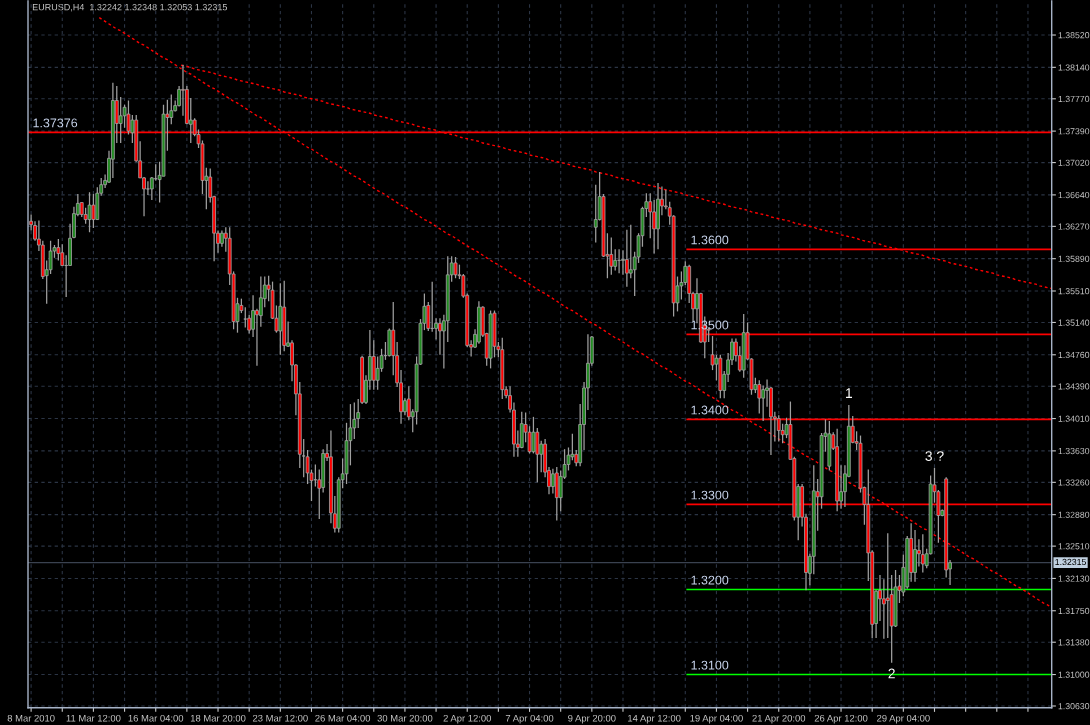  Describe the element at coordinates (1074, 291) in the screenshot. I see `y-tick-label: 1.35510` at that location.